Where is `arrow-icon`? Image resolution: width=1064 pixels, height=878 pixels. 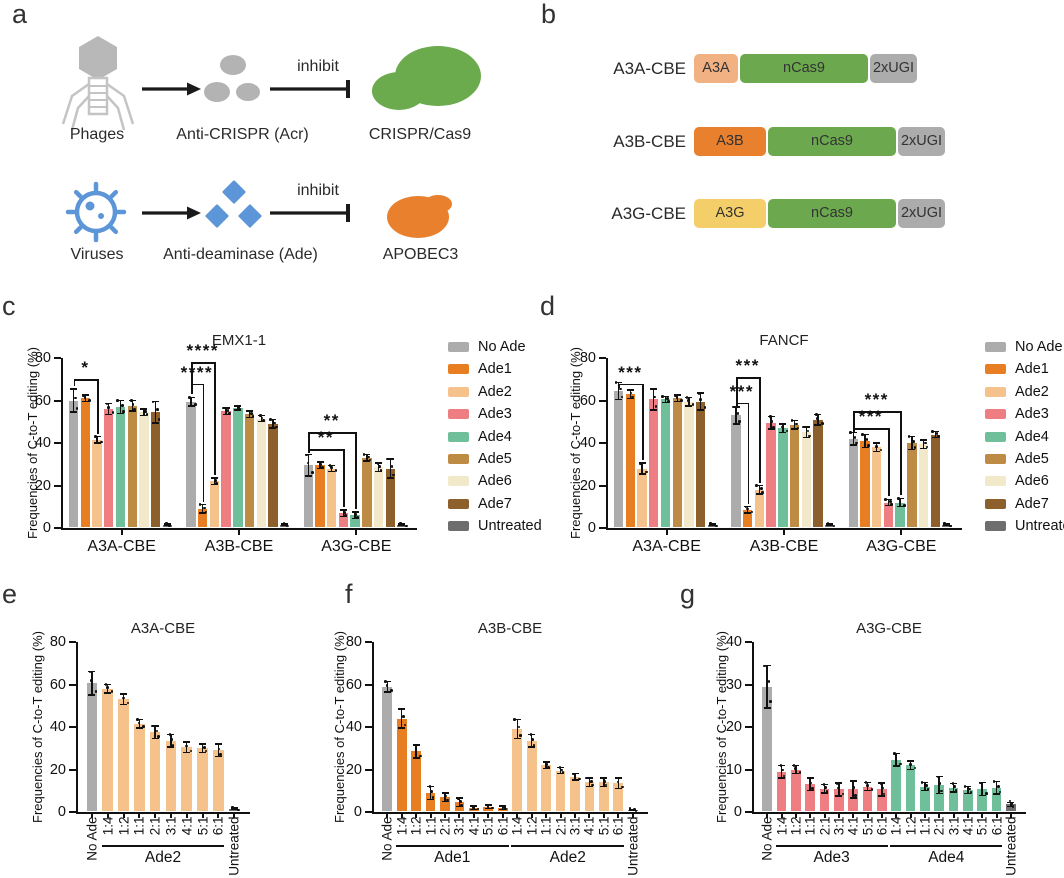
arrow-icon is located at coordinates (171, 91).